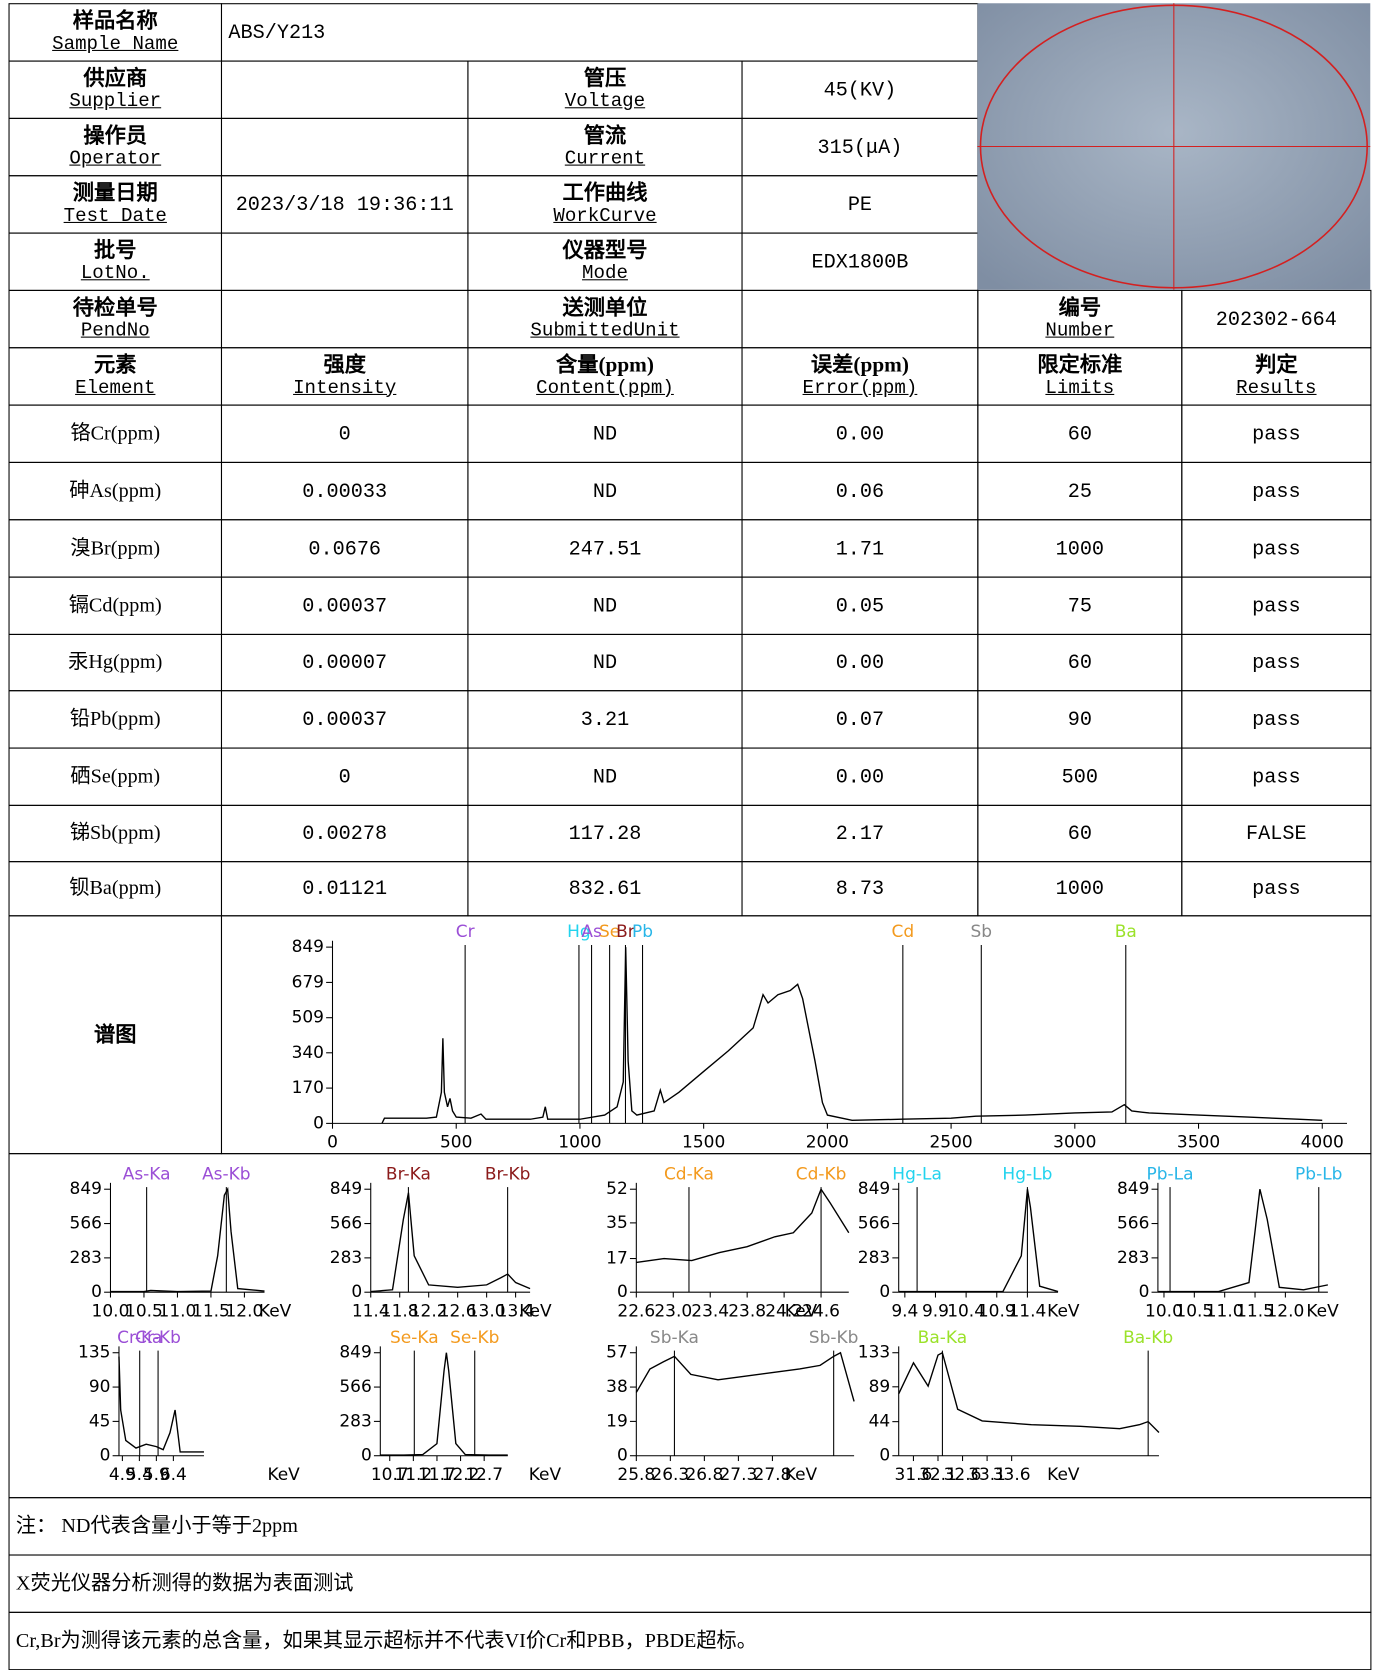  What do you see at coordinates (860, 388) in the screenshot?
I see `label-en: Error(ppm)` at bounding box center [860, 388].